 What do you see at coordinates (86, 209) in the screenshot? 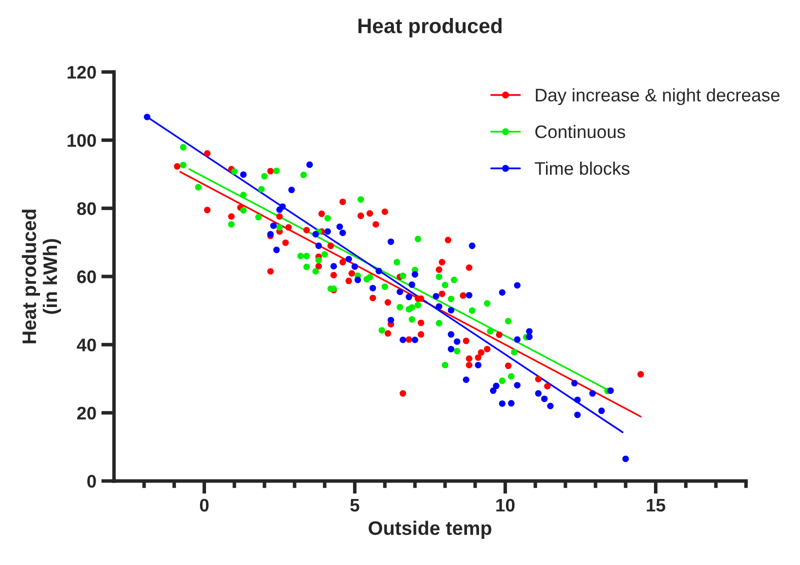
I see `y-tick-label: 80` at bounding box center [86, 209].